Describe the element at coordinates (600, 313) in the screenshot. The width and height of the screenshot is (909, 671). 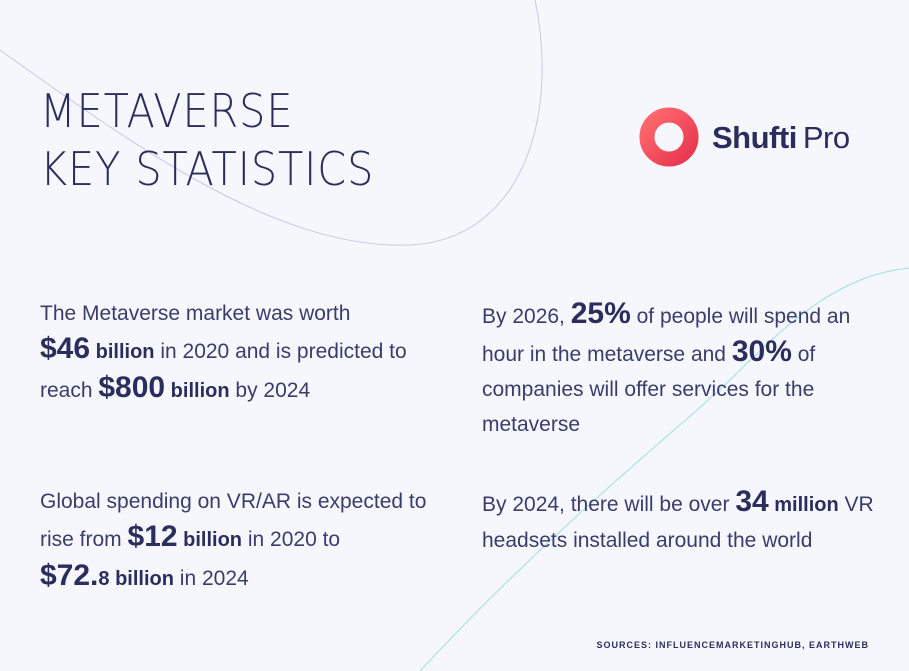
I see `stat-value-25-percent: 25%` at that location.